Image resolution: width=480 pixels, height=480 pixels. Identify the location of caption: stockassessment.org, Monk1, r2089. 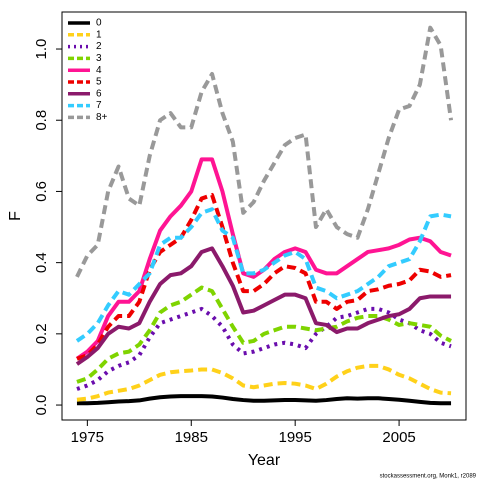
(428, 477).